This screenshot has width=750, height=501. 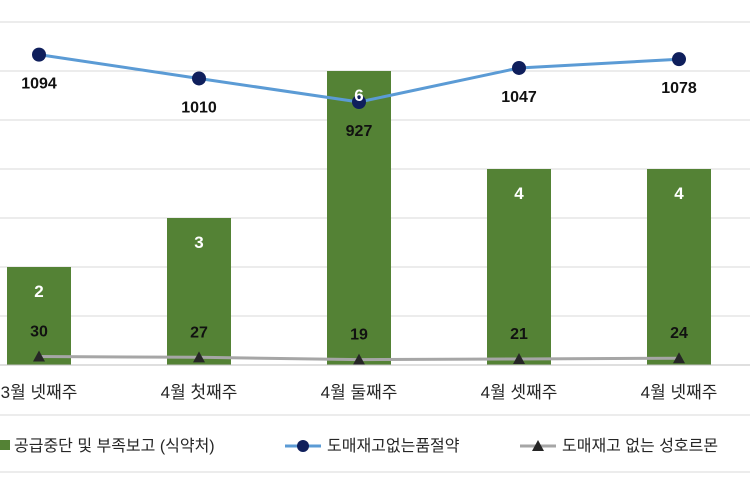 I want to click on hormone-value-label: 27, so click(x=199, y=332).